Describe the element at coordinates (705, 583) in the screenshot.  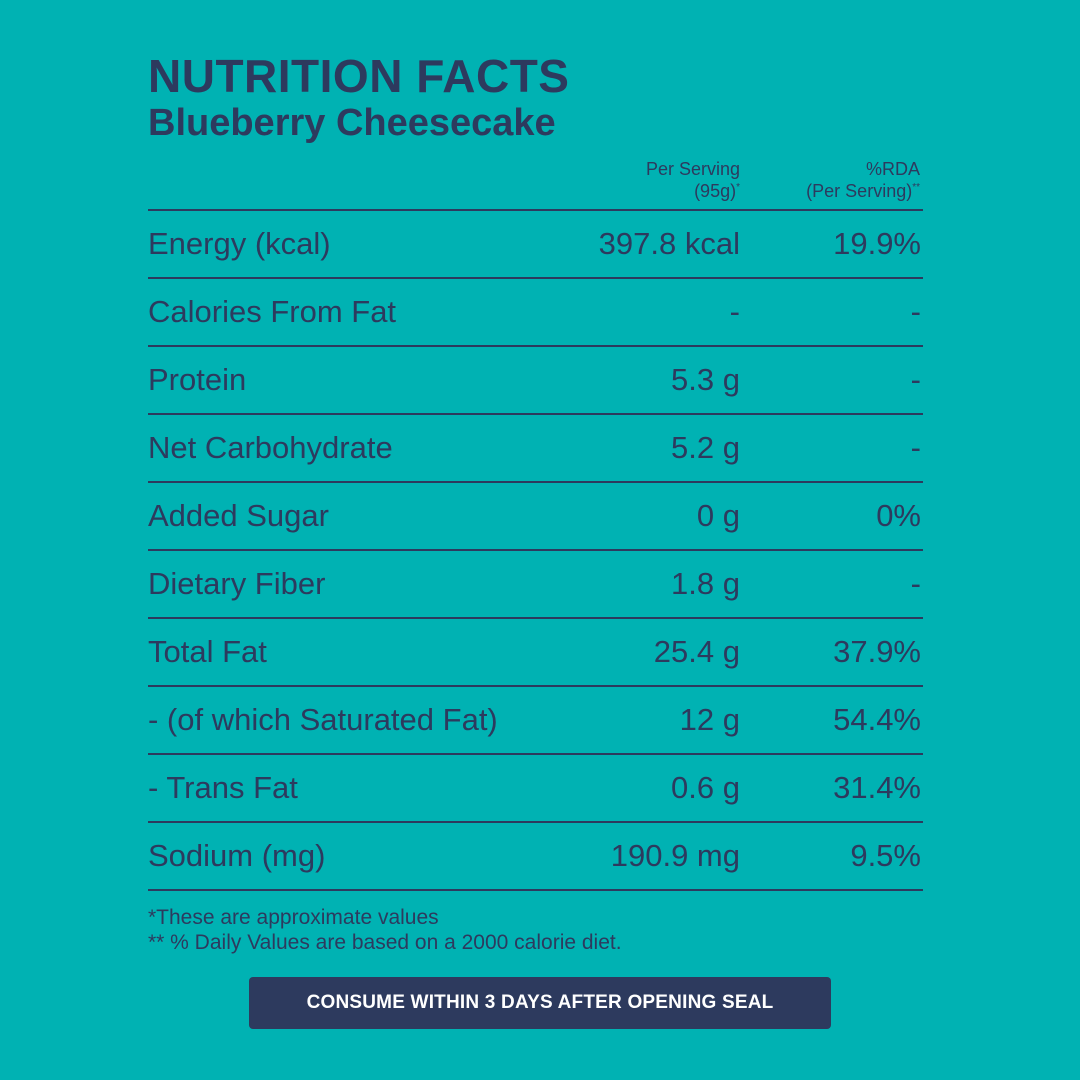
I see `nutrient-value: 1.8 g` at that location.